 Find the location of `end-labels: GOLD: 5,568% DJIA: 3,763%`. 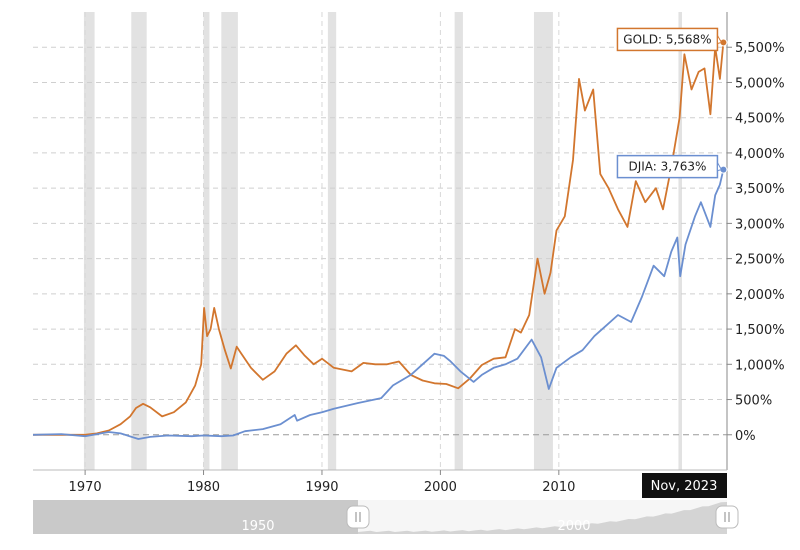

end-labels: GOLD: 5,568% DJIA: 3,763% is located at coordinates (669, 103).